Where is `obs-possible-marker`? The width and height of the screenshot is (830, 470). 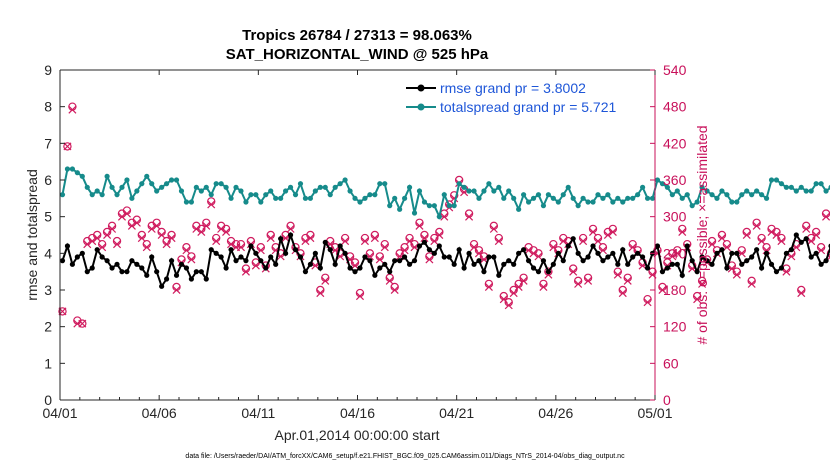
obs-possible-marker is located at coordinates (82, 323).